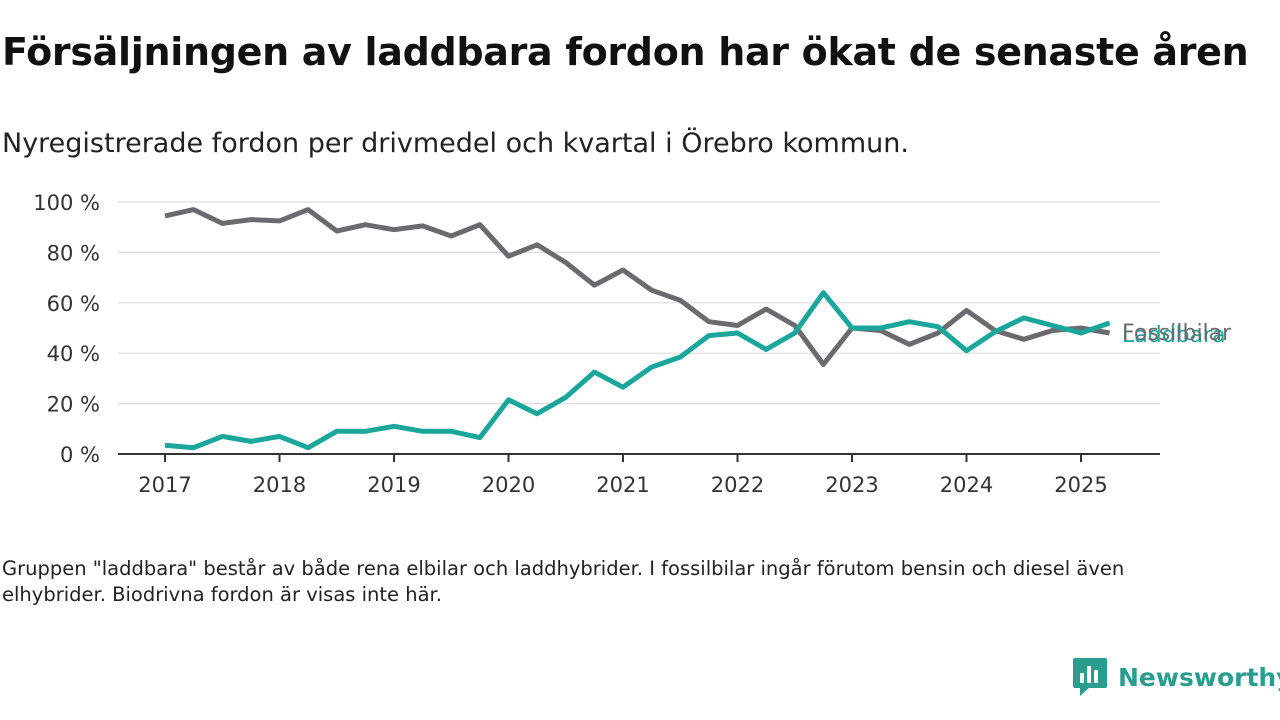  What do you see at coordinates (73, 405) in the screenshot?
I see `y-tick-label: 20 %` at bounding box center [73, 405].